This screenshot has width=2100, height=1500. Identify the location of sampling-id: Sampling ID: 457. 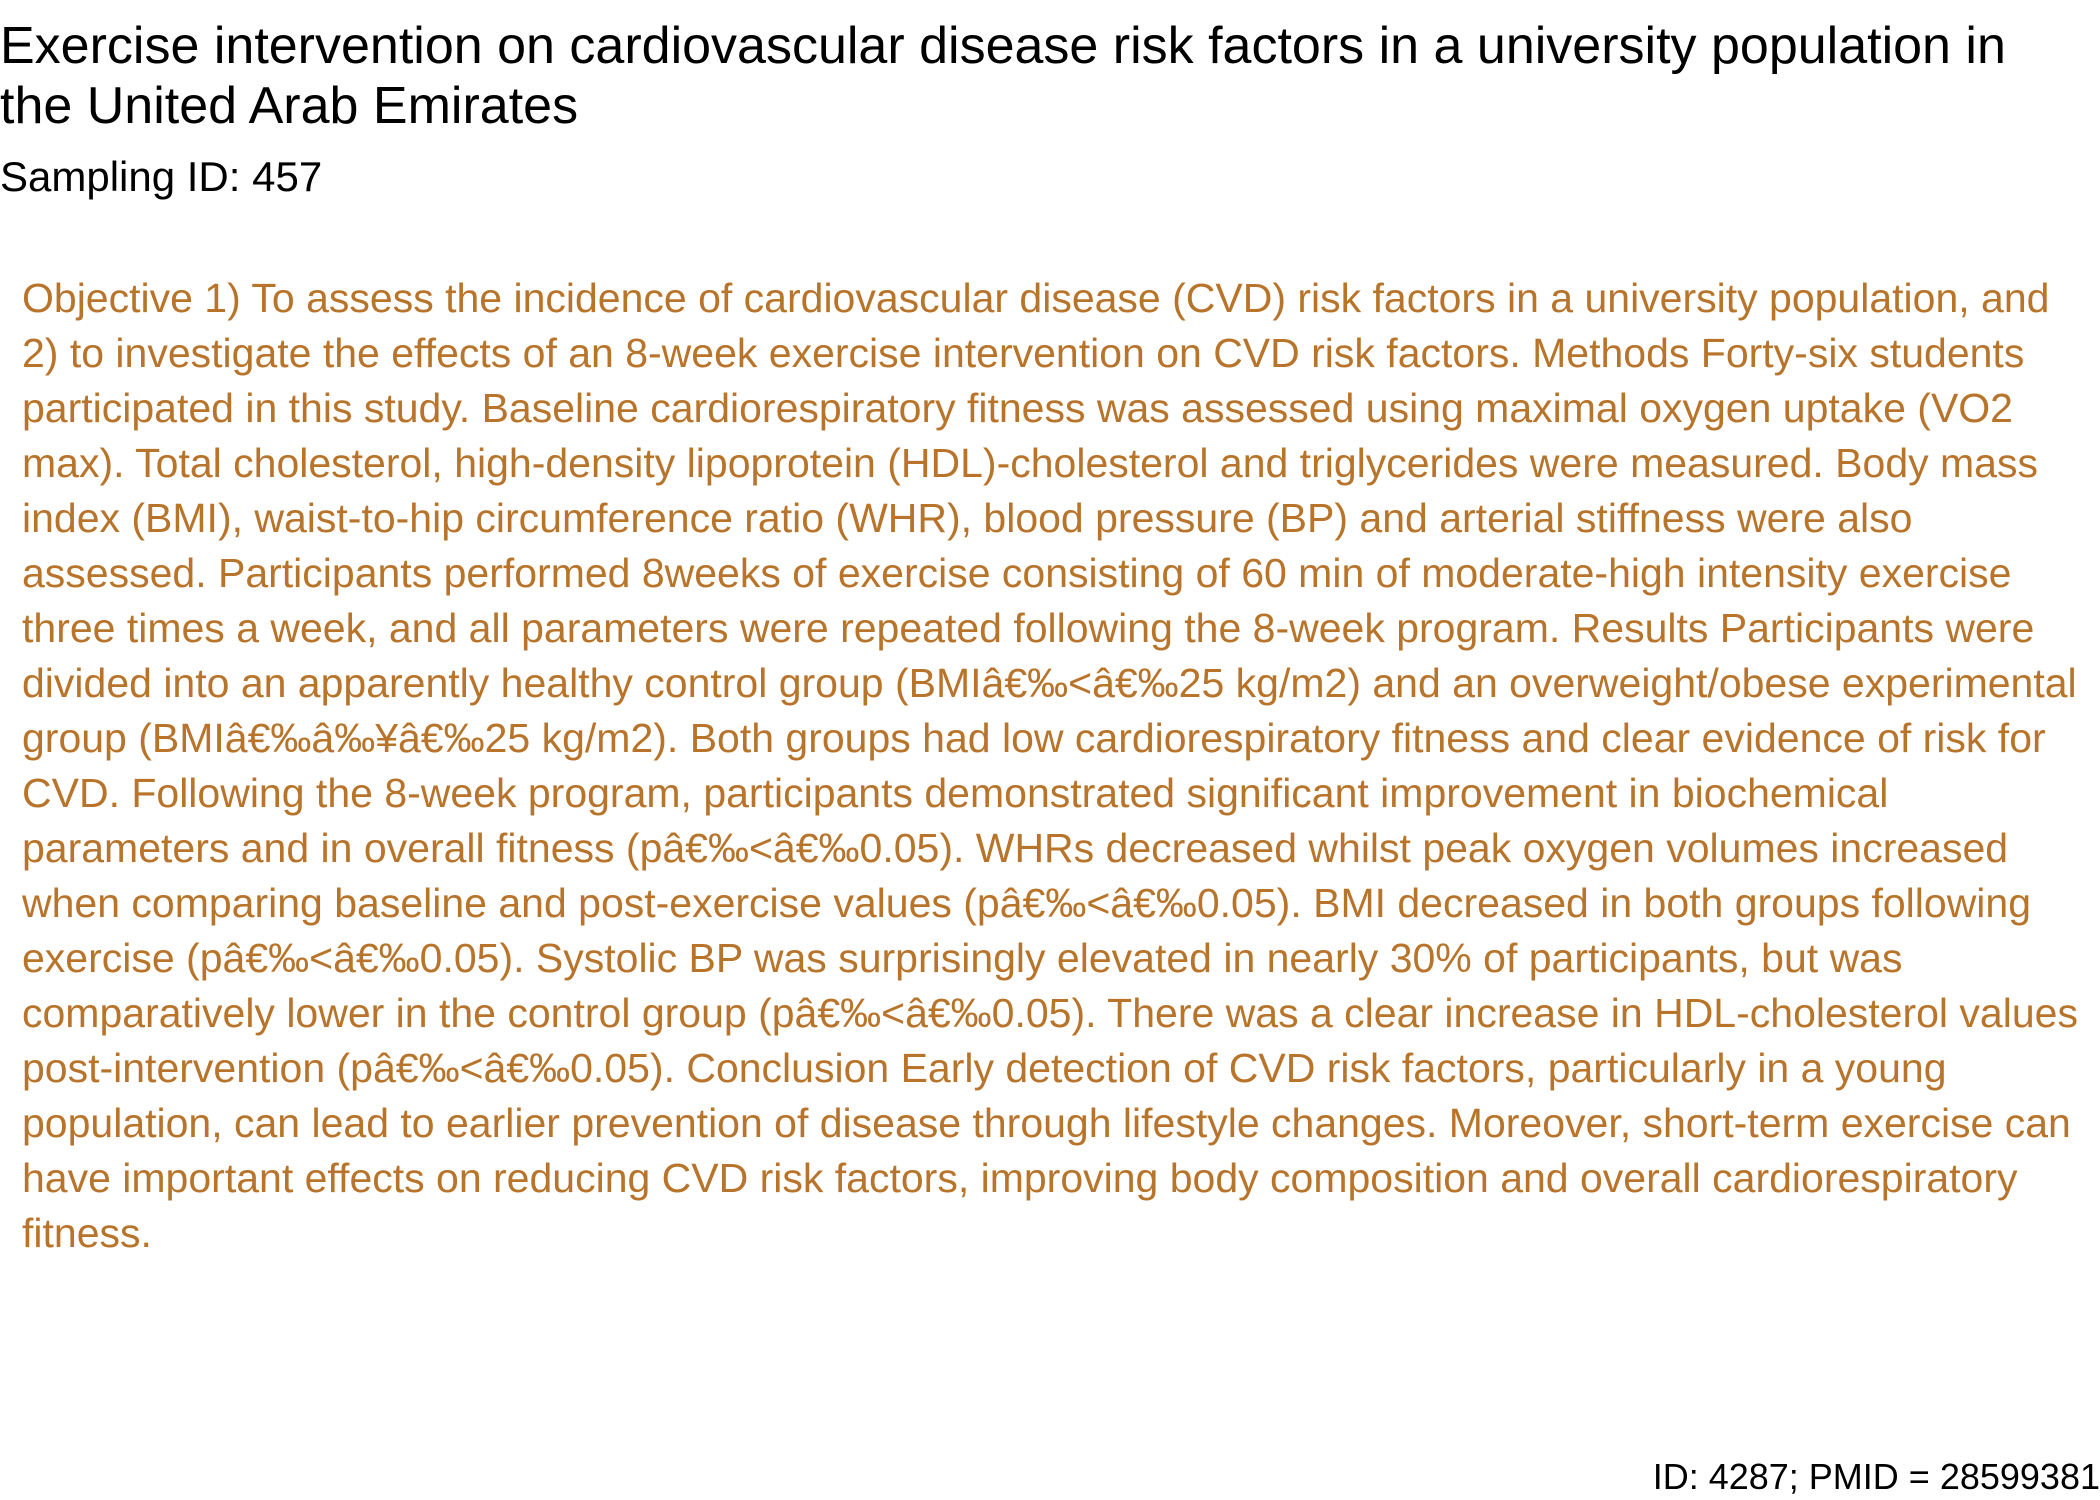
(161, 176).